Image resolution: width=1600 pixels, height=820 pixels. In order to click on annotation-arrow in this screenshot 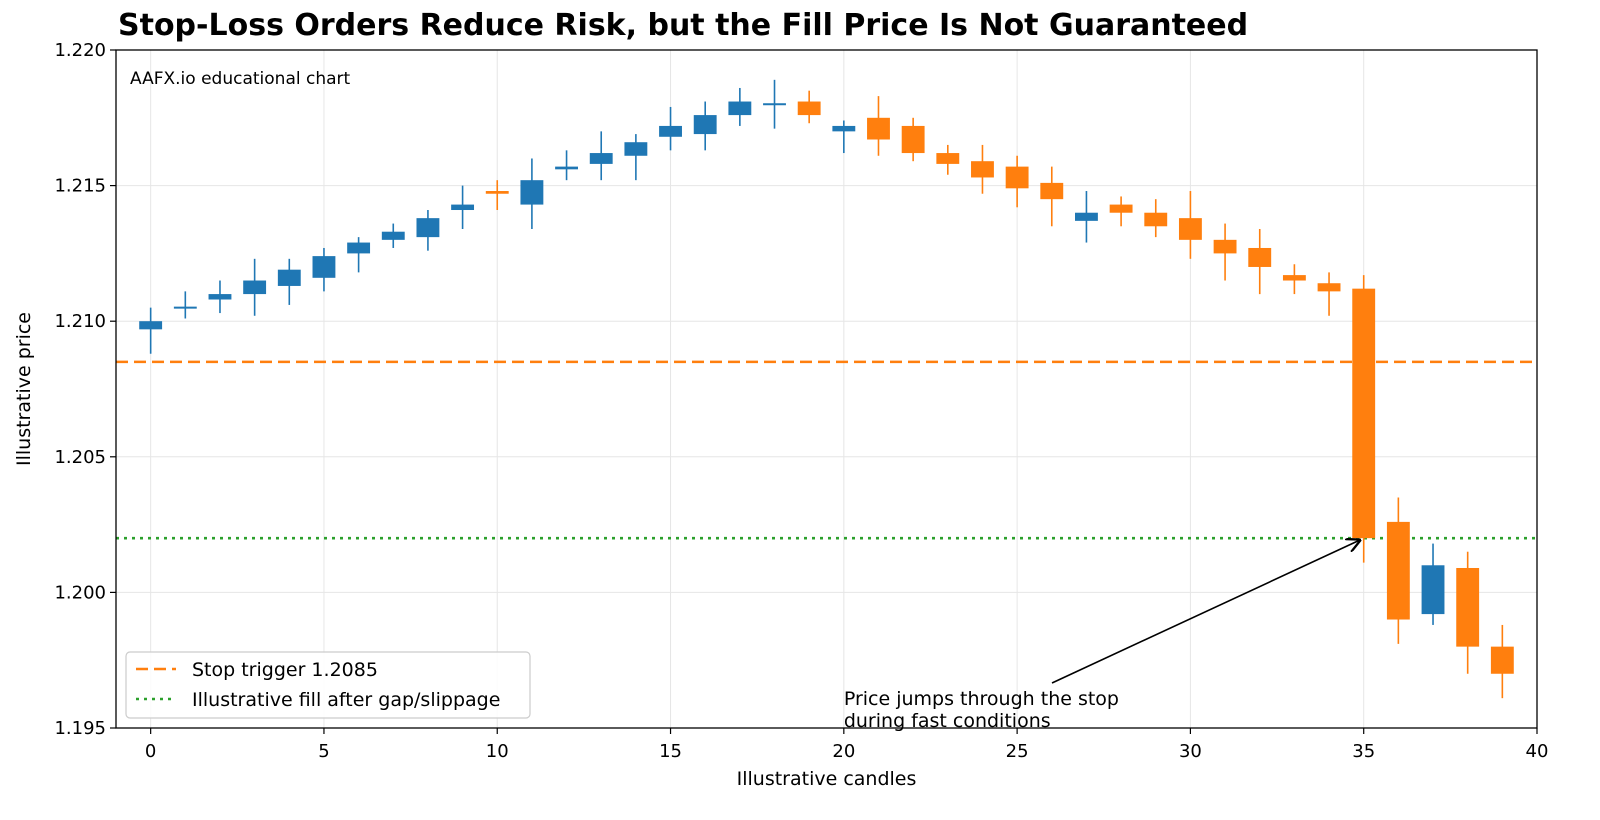, I will do `click(1205, 612)`.